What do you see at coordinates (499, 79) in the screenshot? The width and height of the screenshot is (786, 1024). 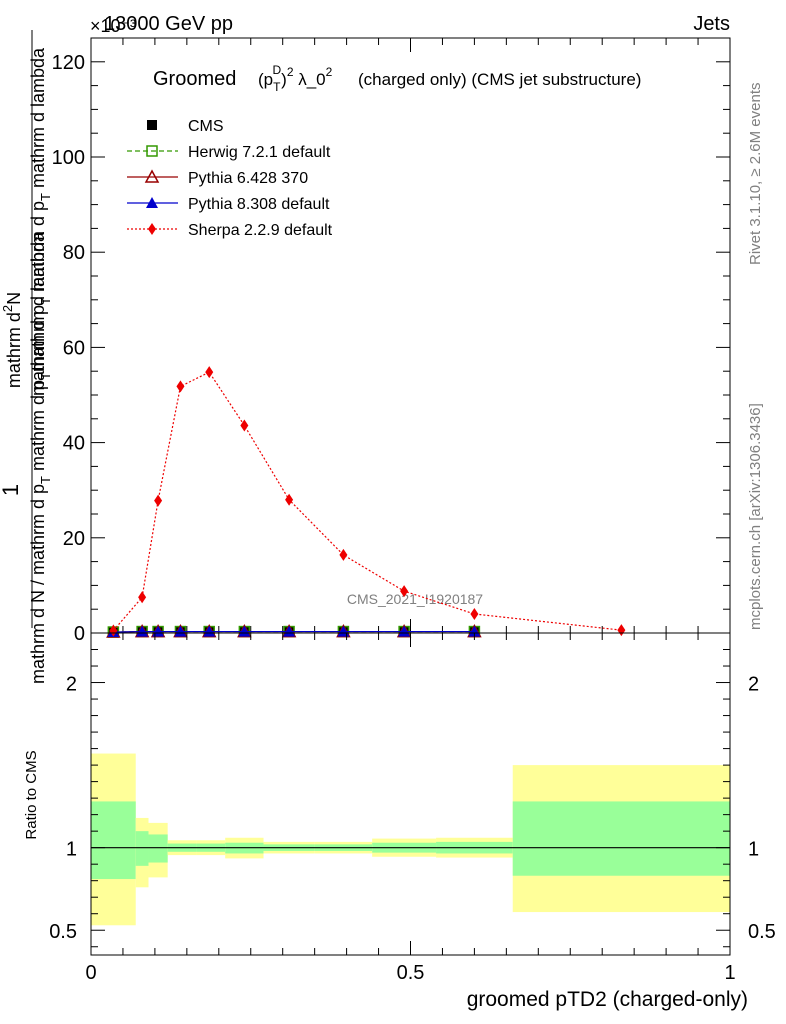 I see `title-suffix: (charged only) (CMS jet substructure)` at bounding box center [499, 79].